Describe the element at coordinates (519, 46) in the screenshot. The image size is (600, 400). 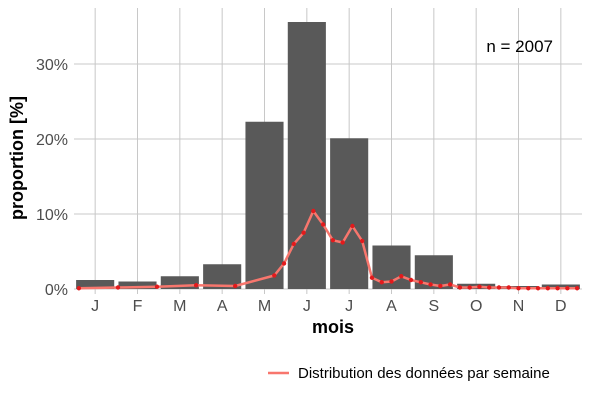
I see `sample-size-annotation: n = 2007` at that location.